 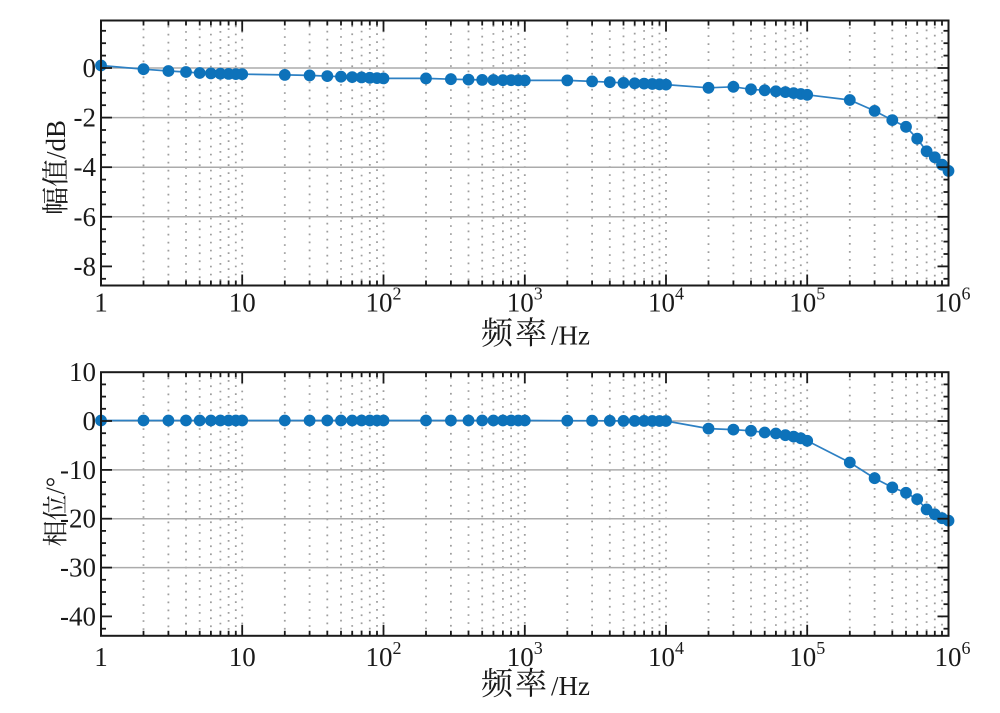 I want to click on svg-text: -30, so click(x=78, y=568).